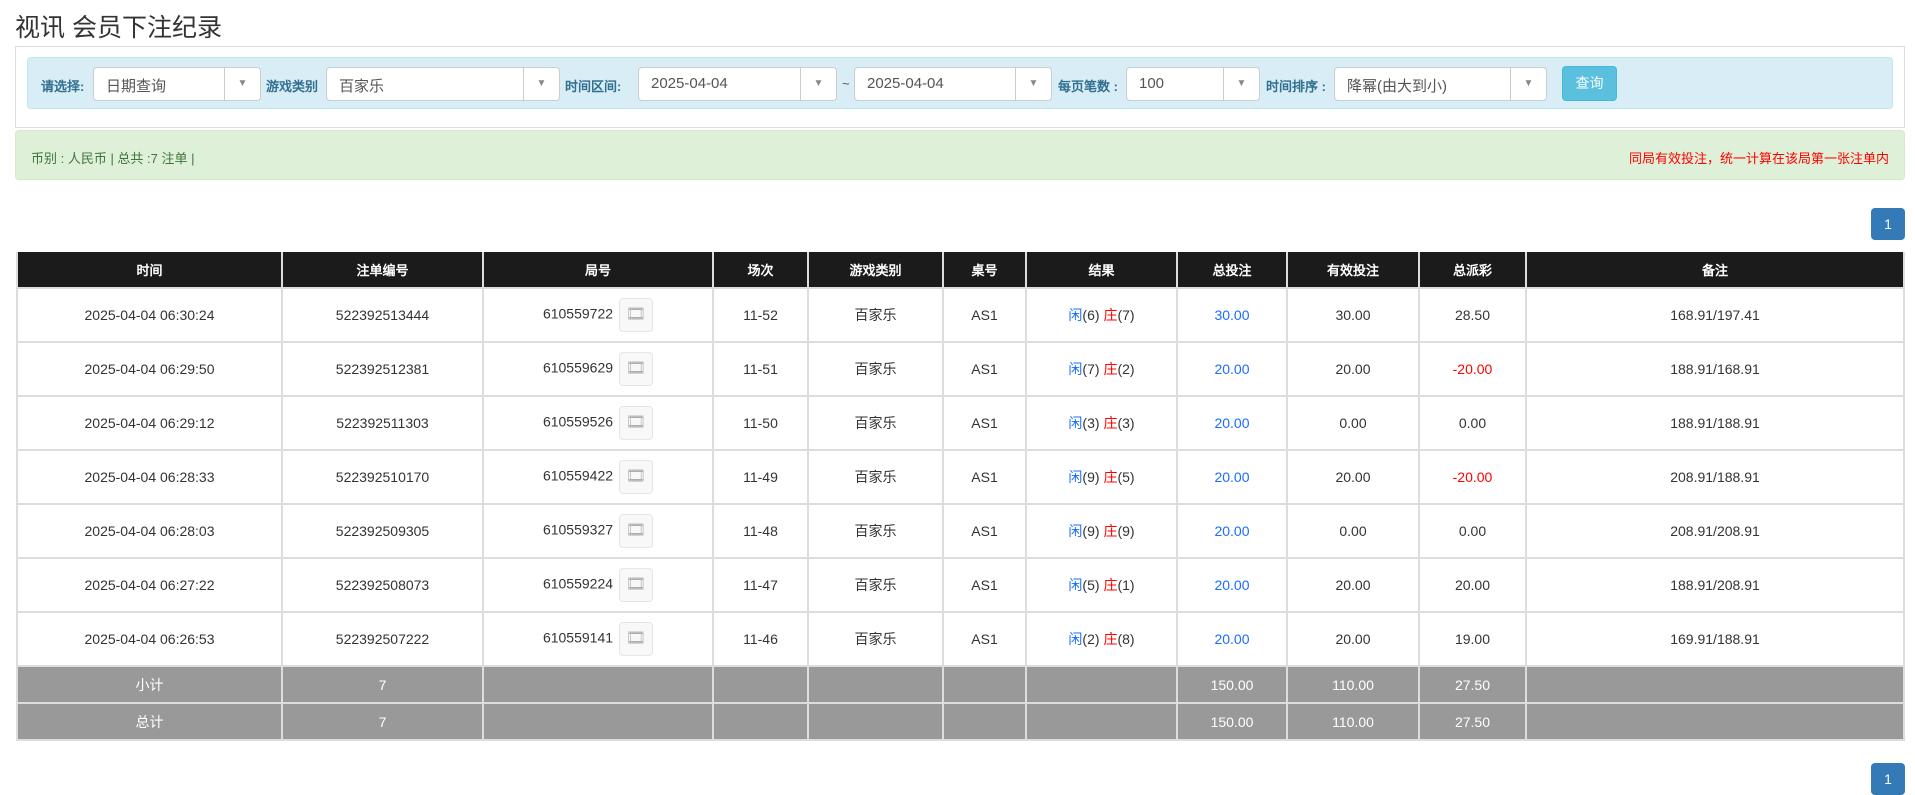 The image size is (1915, 795). I want to click on per-page-value: 100, so click(1152, 83).